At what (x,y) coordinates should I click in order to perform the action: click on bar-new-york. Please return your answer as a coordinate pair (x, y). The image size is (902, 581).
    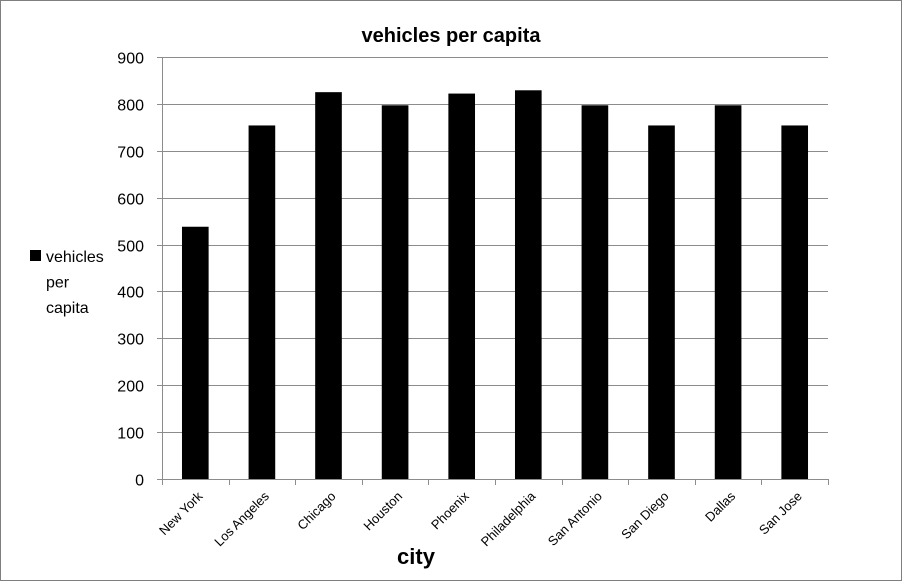
    Looking at the image, I should click on (195, 352).